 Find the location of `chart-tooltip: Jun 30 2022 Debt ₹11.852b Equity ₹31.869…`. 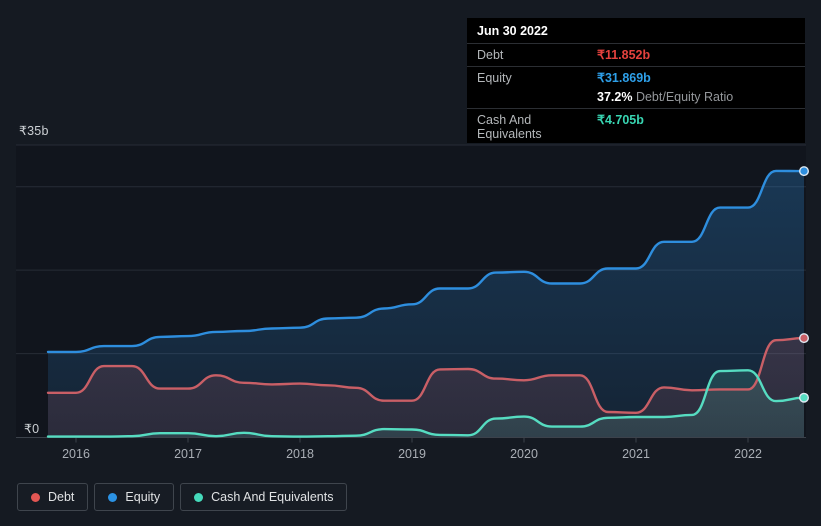

chart-tooltip: Jun 30 2022 Debt ₹11.852b Equity ₹31.869… is located at coordinates (636, 80).